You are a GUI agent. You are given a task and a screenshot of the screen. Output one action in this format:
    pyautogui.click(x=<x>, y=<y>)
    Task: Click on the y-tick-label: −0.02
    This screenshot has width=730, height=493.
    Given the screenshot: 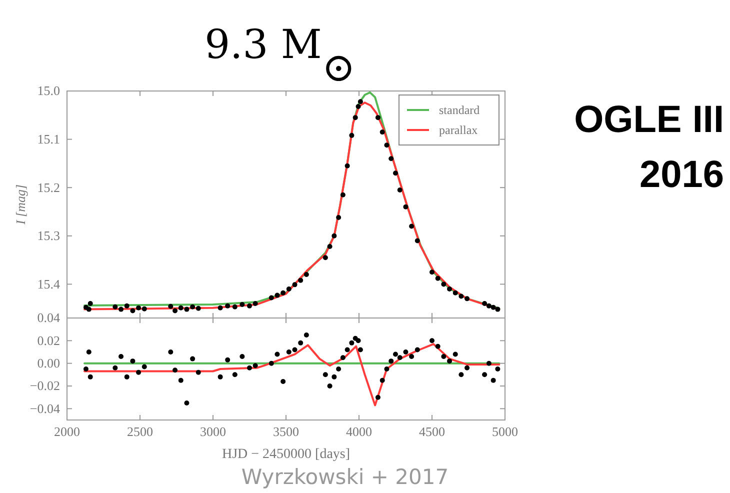 What is the action you would take?
    pyautogui.click(x=45, y=386)
    